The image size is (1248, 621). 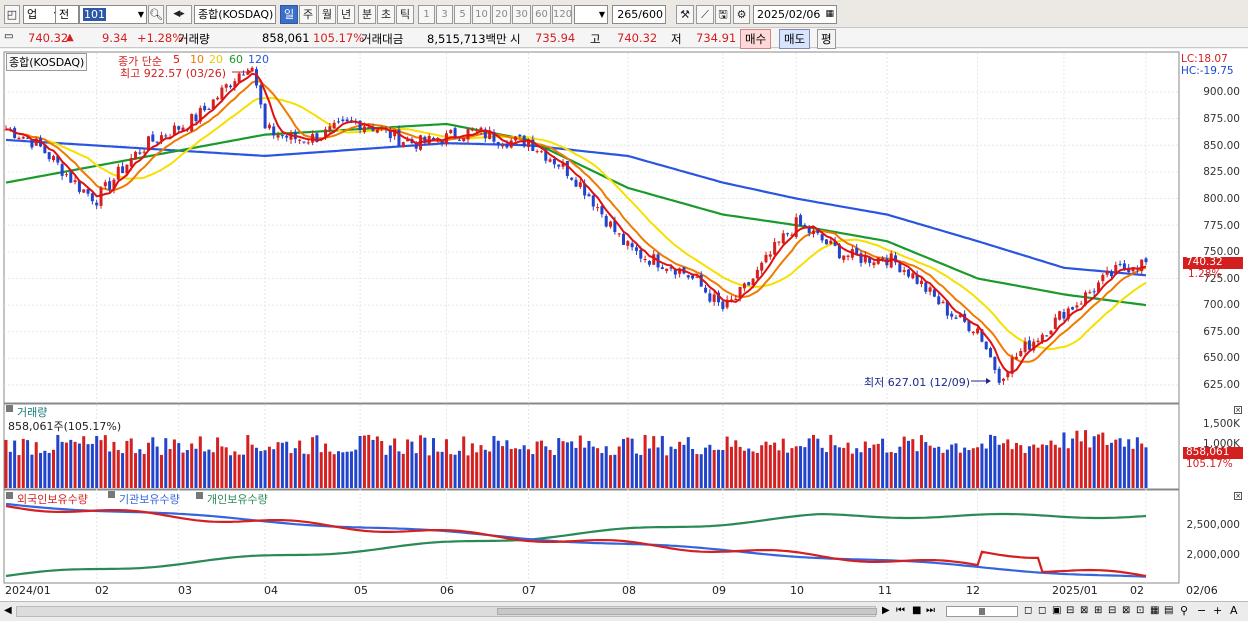 What do you see at coordinates (12, 14) in the screenshot?
I see `window-icon: ◰` at bounding box center [12, 14].